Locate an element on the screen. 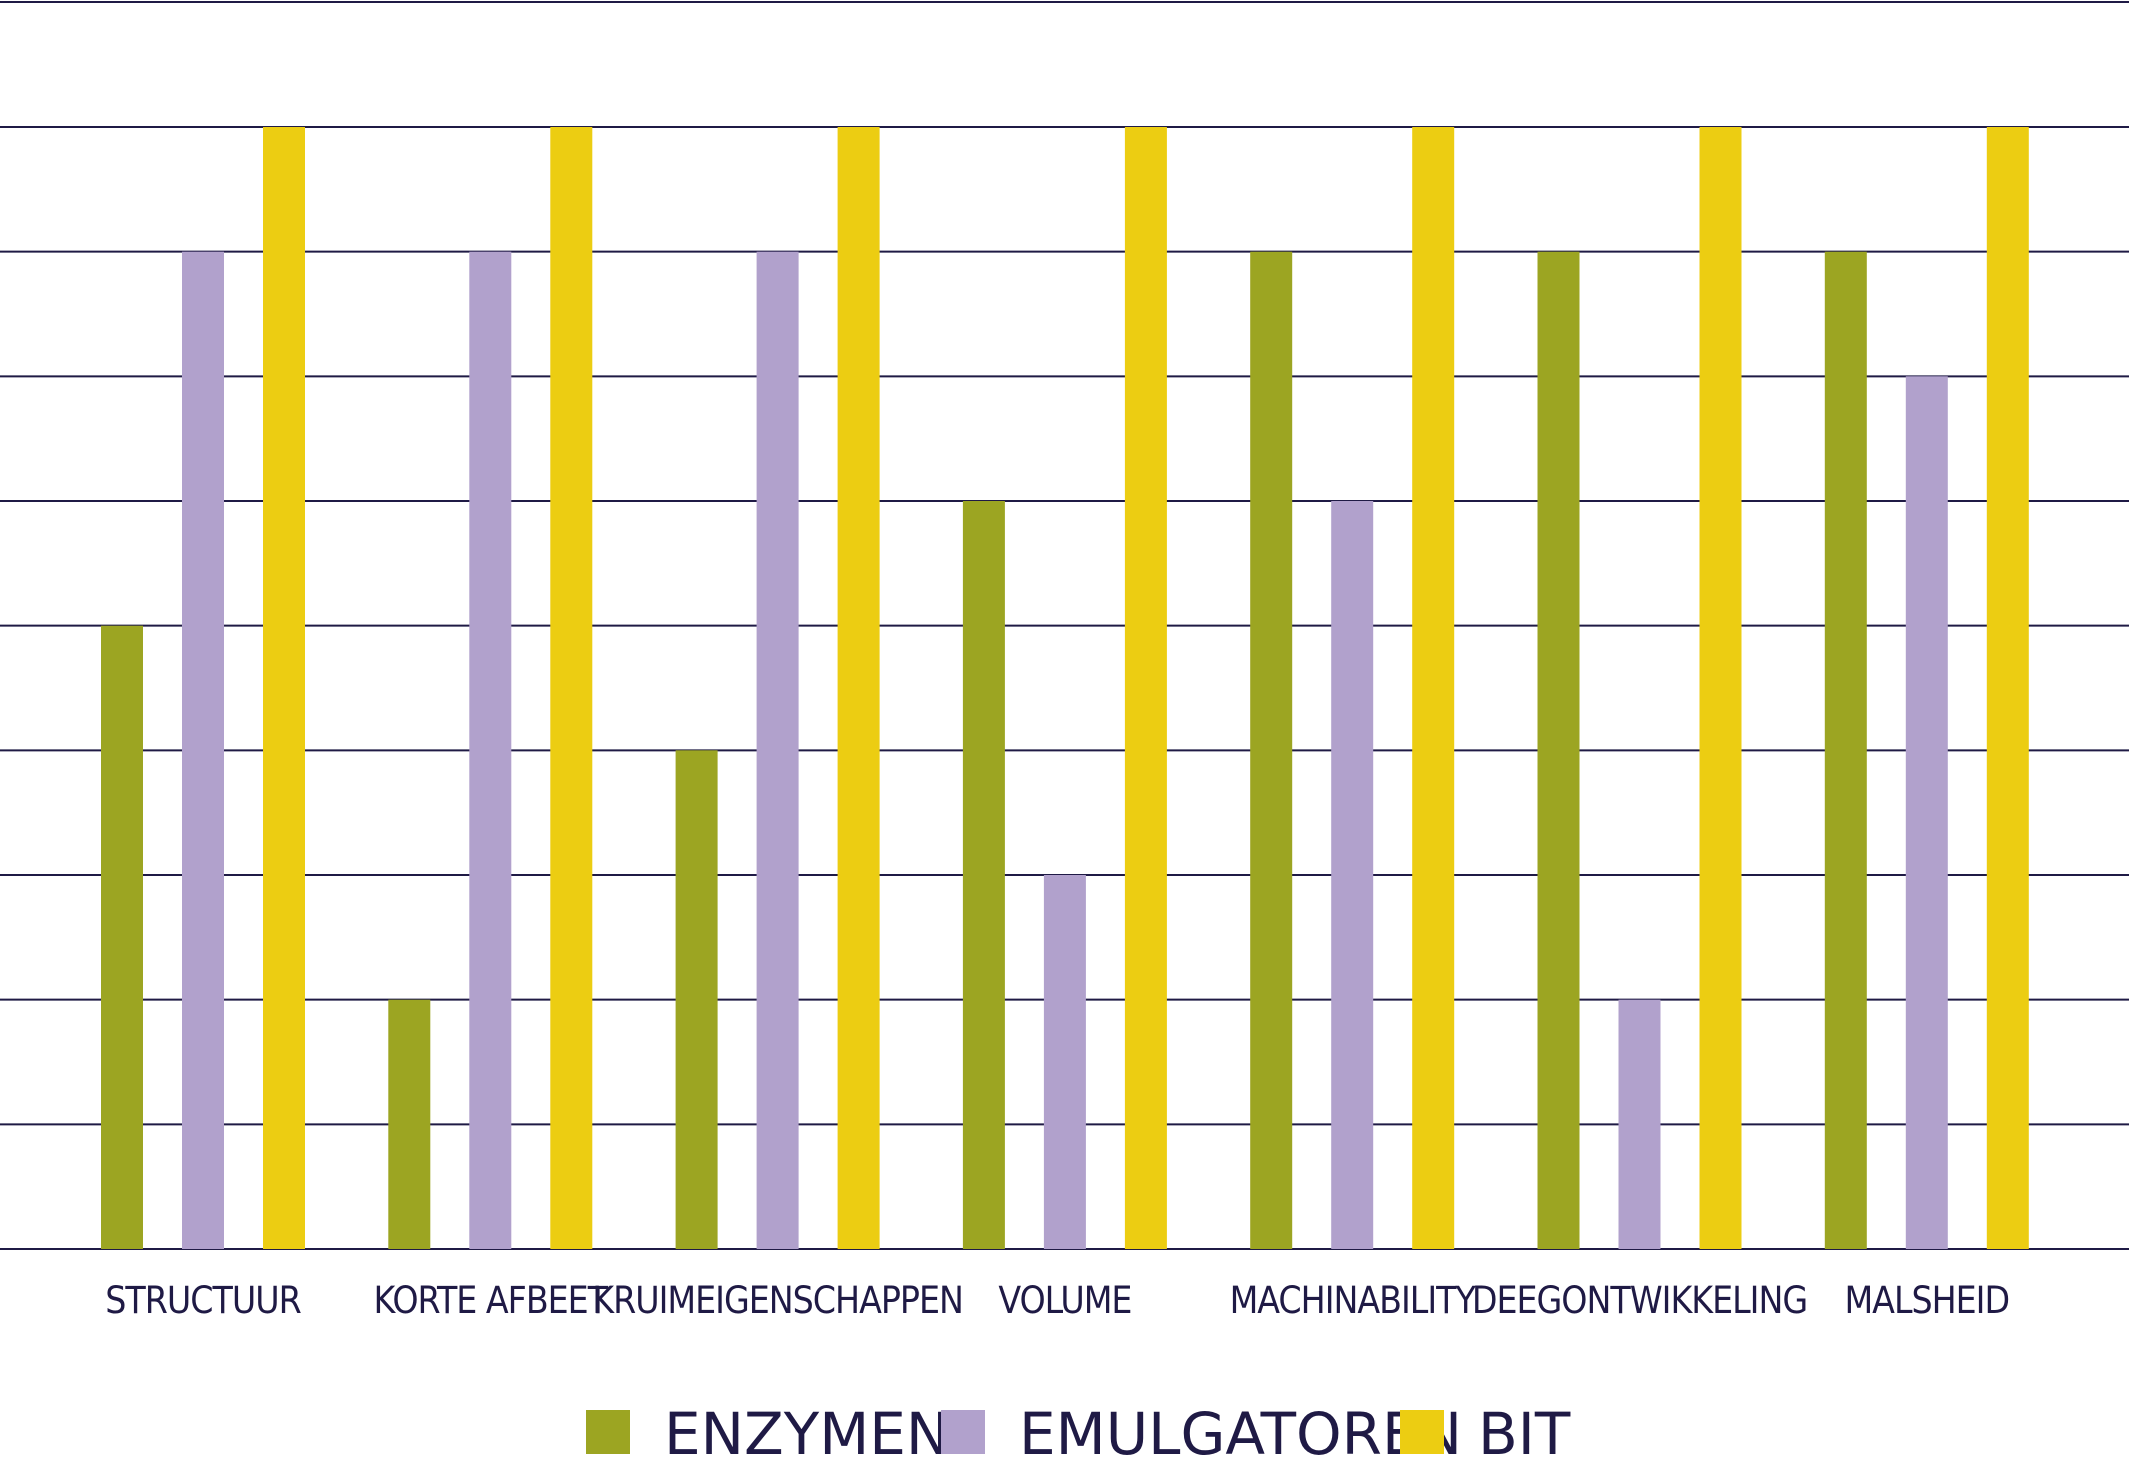 This screenshot has height=1474, width=2129. legend: ENZYMEN EMULGATOREN BIT is located at coordinates (1078, 1434).